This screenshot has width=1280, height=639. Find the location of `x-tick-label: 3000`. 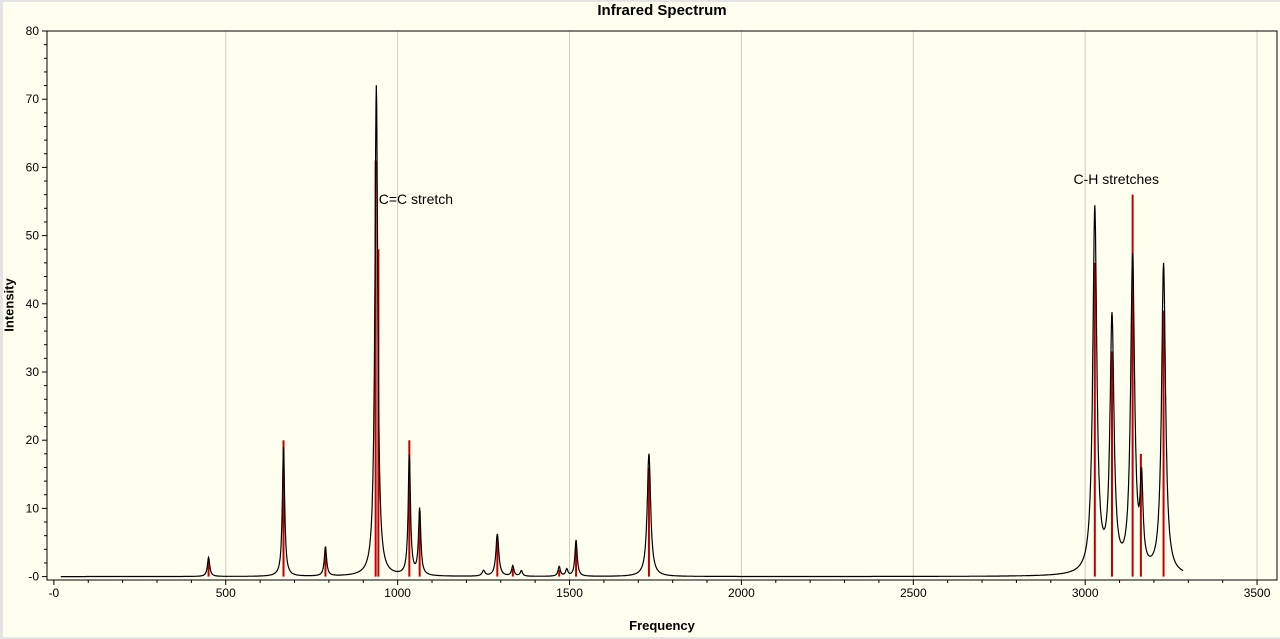

x-tick-label: 3000 is located at coordinates (1085, 593).